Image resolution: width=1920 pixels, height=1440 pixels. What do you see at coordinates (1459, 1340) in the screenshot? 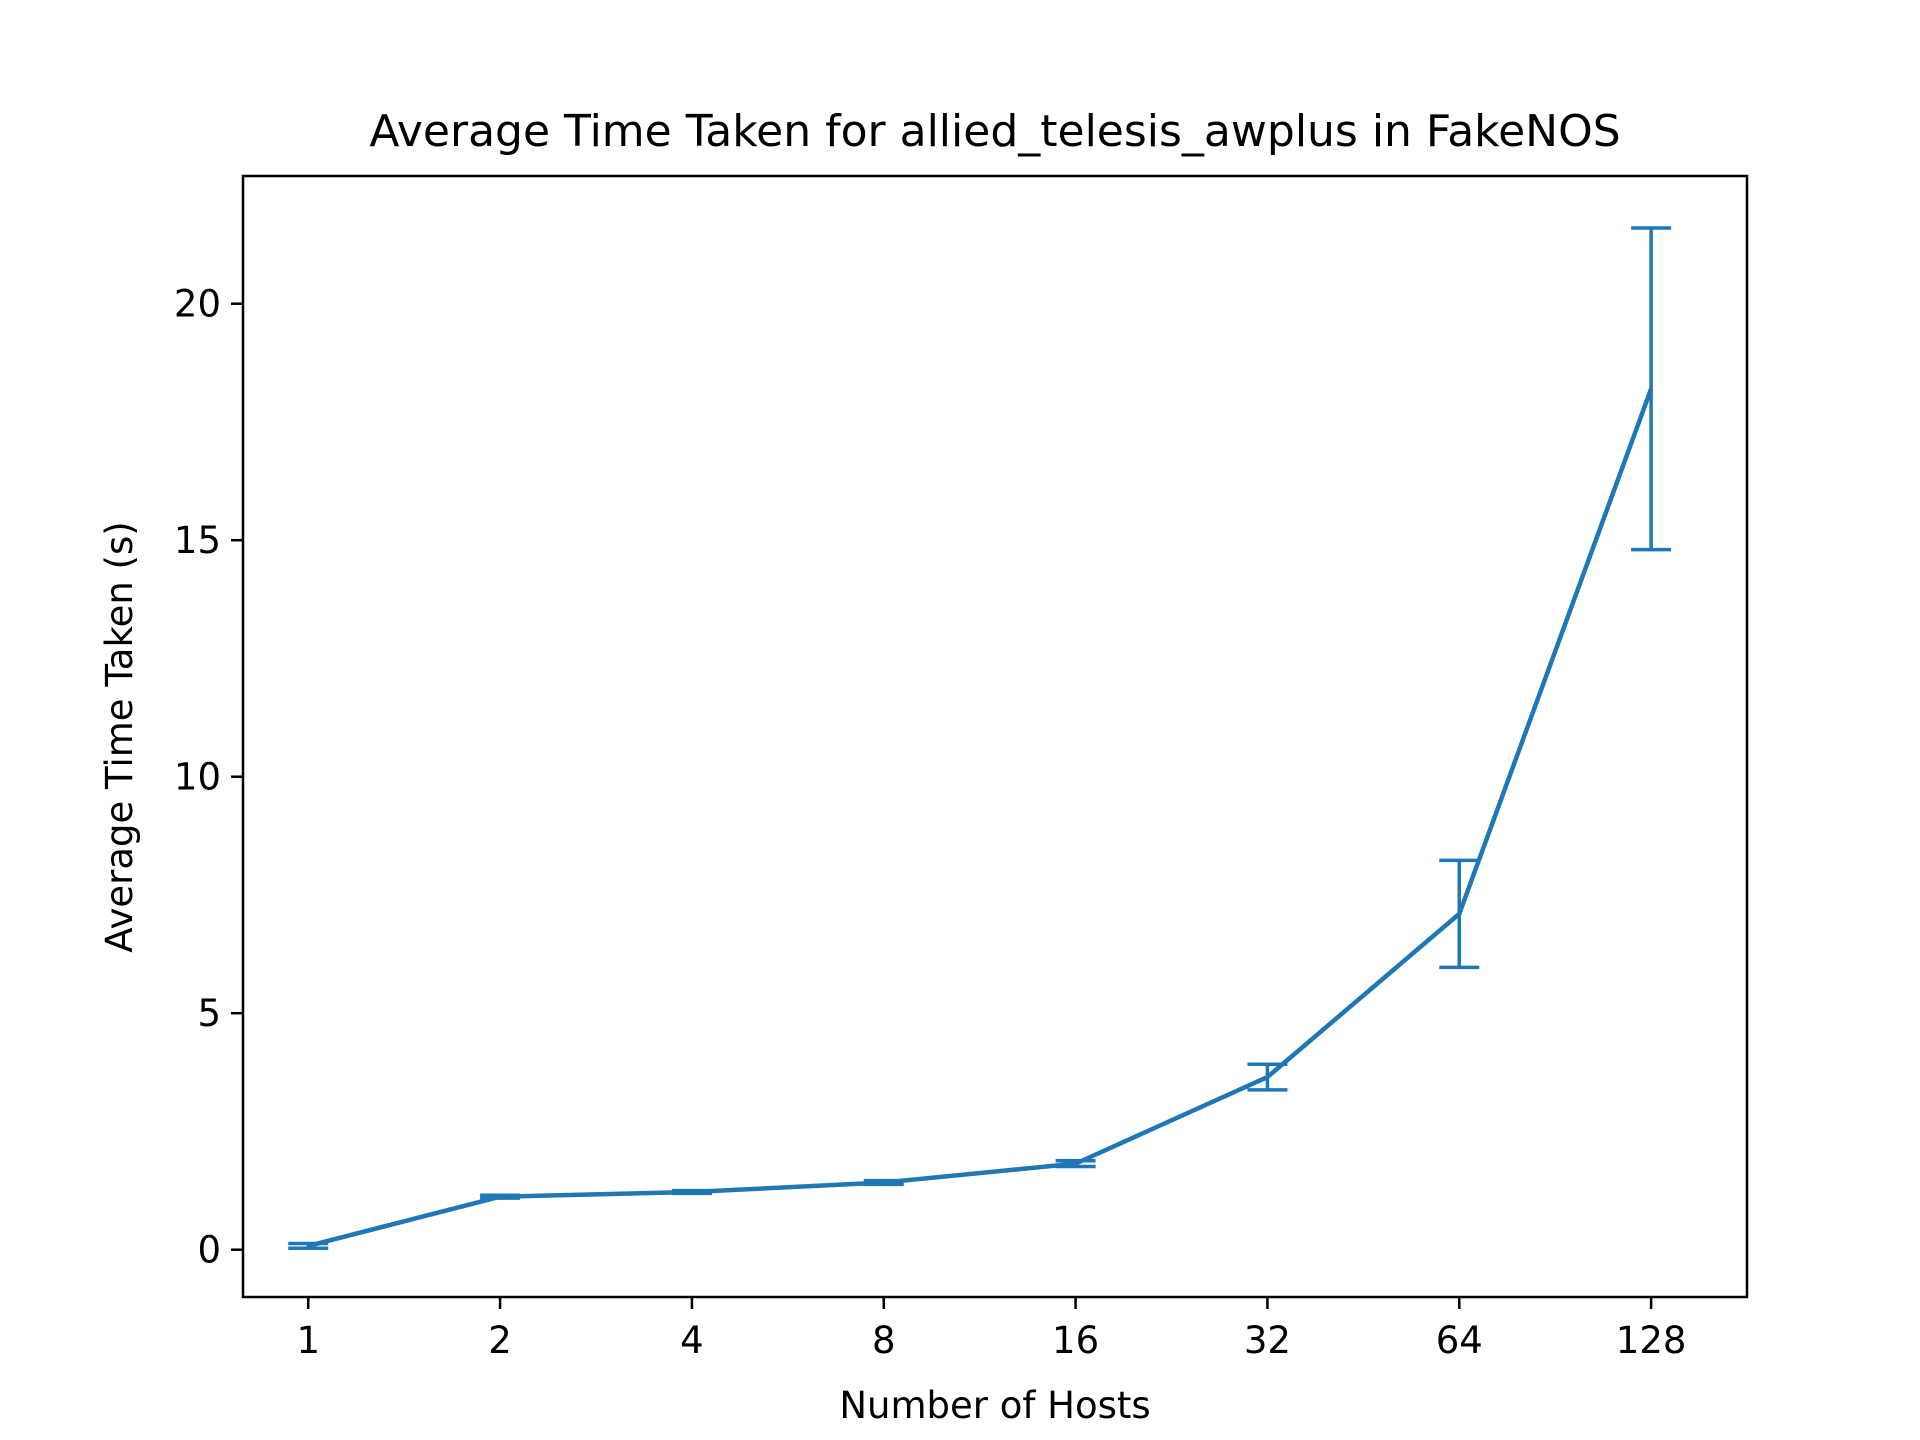
I see `x-tick-label: 64` at bounding box center [1459, 1340].